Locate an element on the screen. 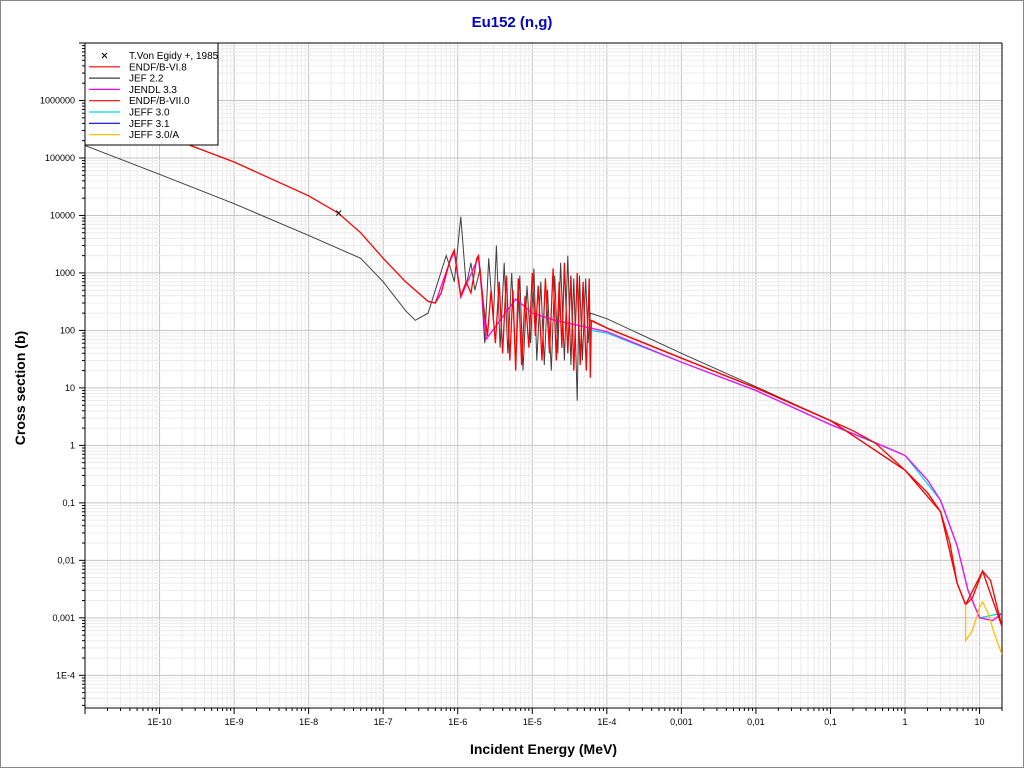  y-tick-label: 0,1 is located at coordinates (68, 503).